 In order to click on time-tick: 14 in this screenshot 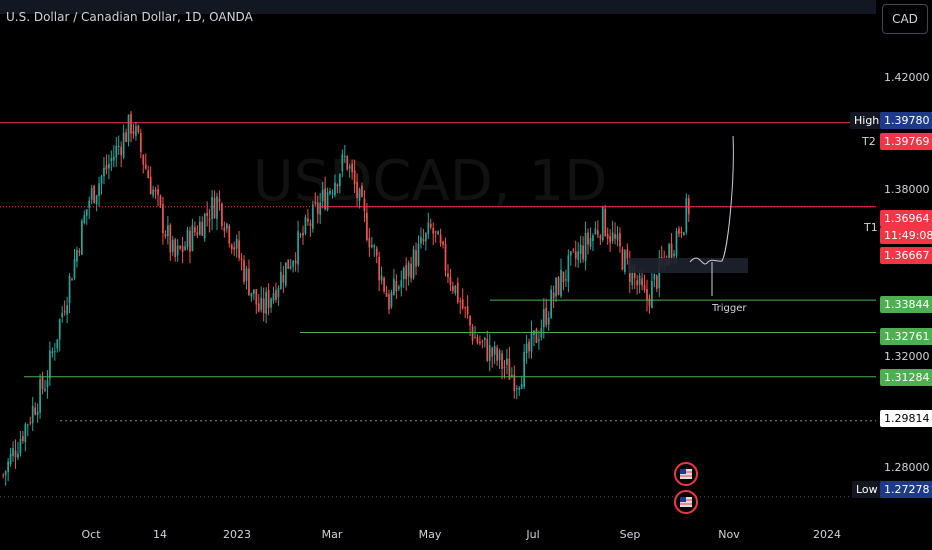, I will do `click(160, 534)`.